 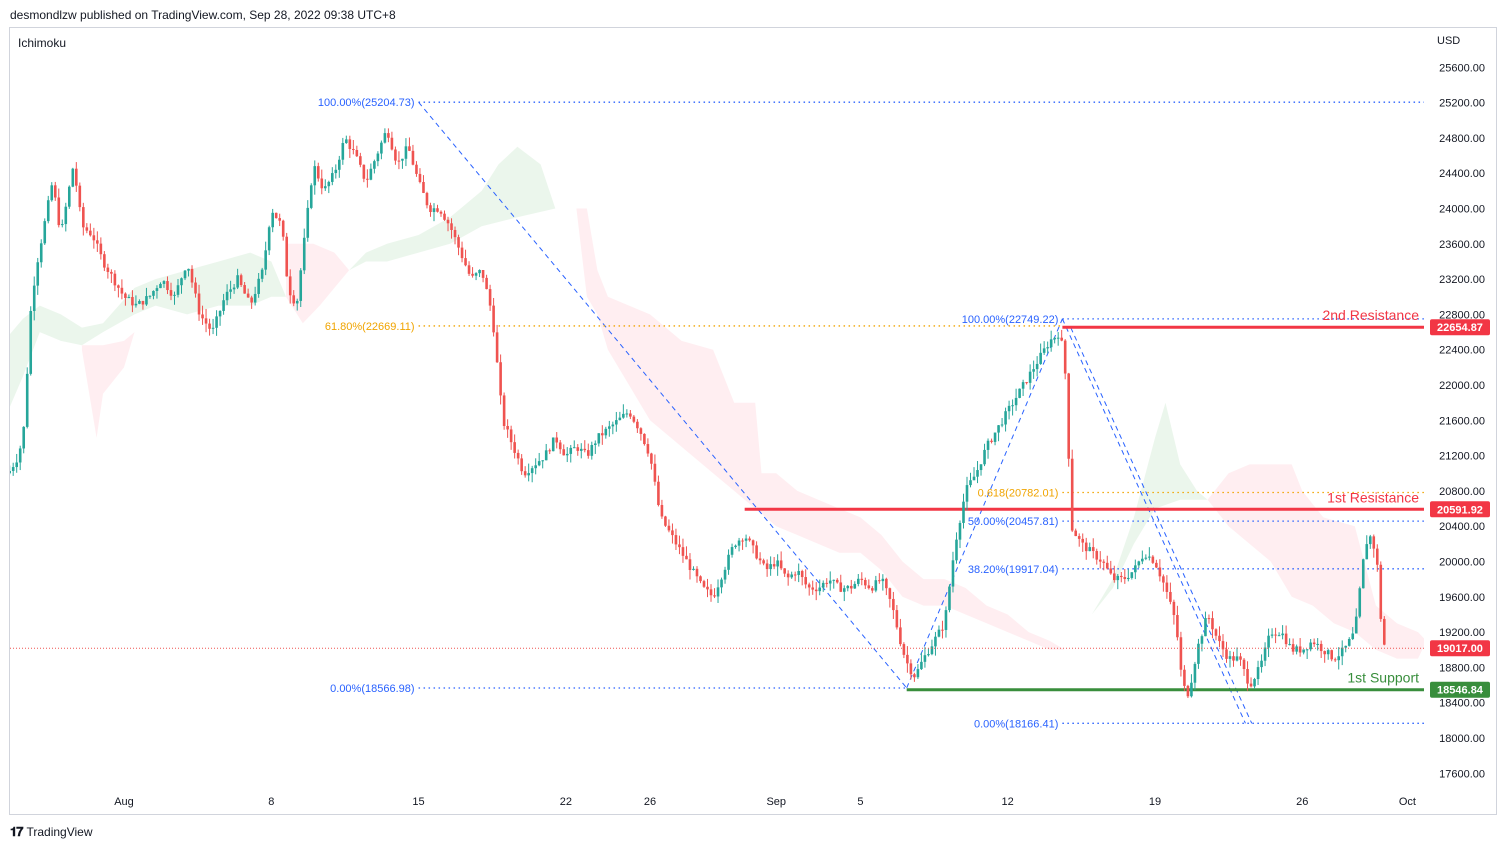 I want to click on tradingview-logo-icon: 𝟏𝟕, so click(x=17, y=831).